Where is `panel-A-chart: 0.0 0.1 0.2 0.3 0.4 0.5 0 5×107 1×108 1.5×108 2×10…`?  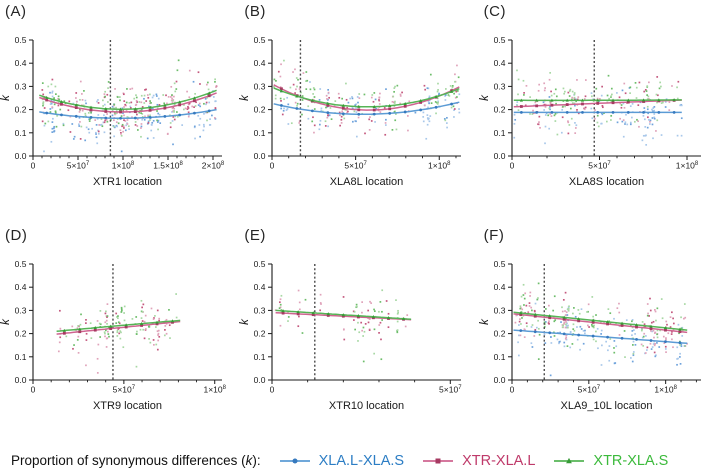
panel-A-chart: 0.0 0.1 0.2 0.3 0.4 0.5 0 5×107 1×108 1.5×108 2×10… is located at coordinates (112, 111).